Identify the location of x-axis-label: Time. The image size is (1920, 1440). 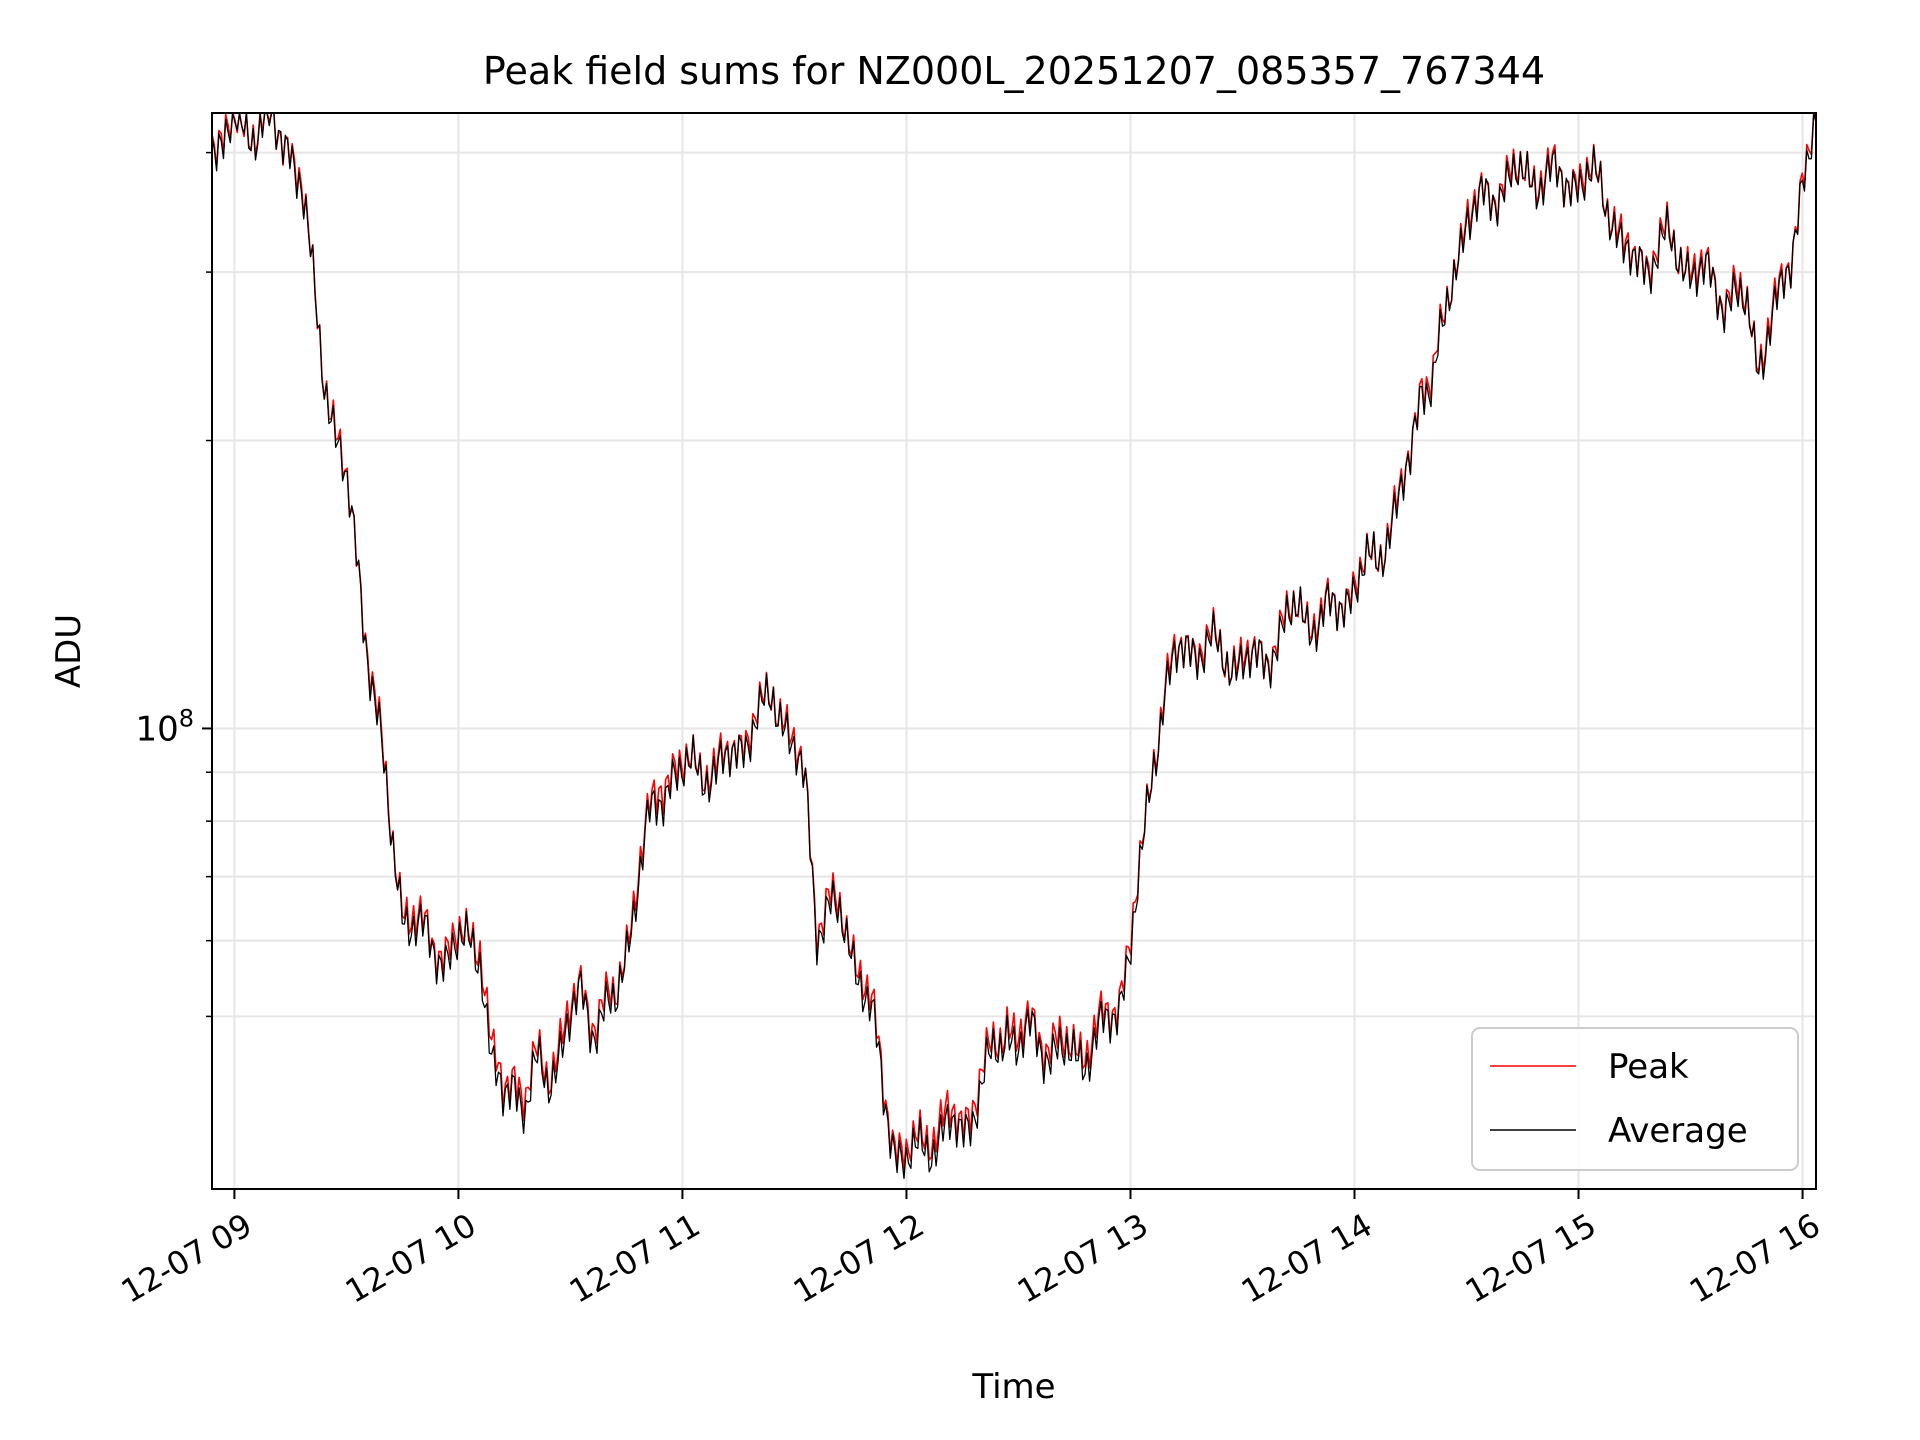
(1013, 1387).